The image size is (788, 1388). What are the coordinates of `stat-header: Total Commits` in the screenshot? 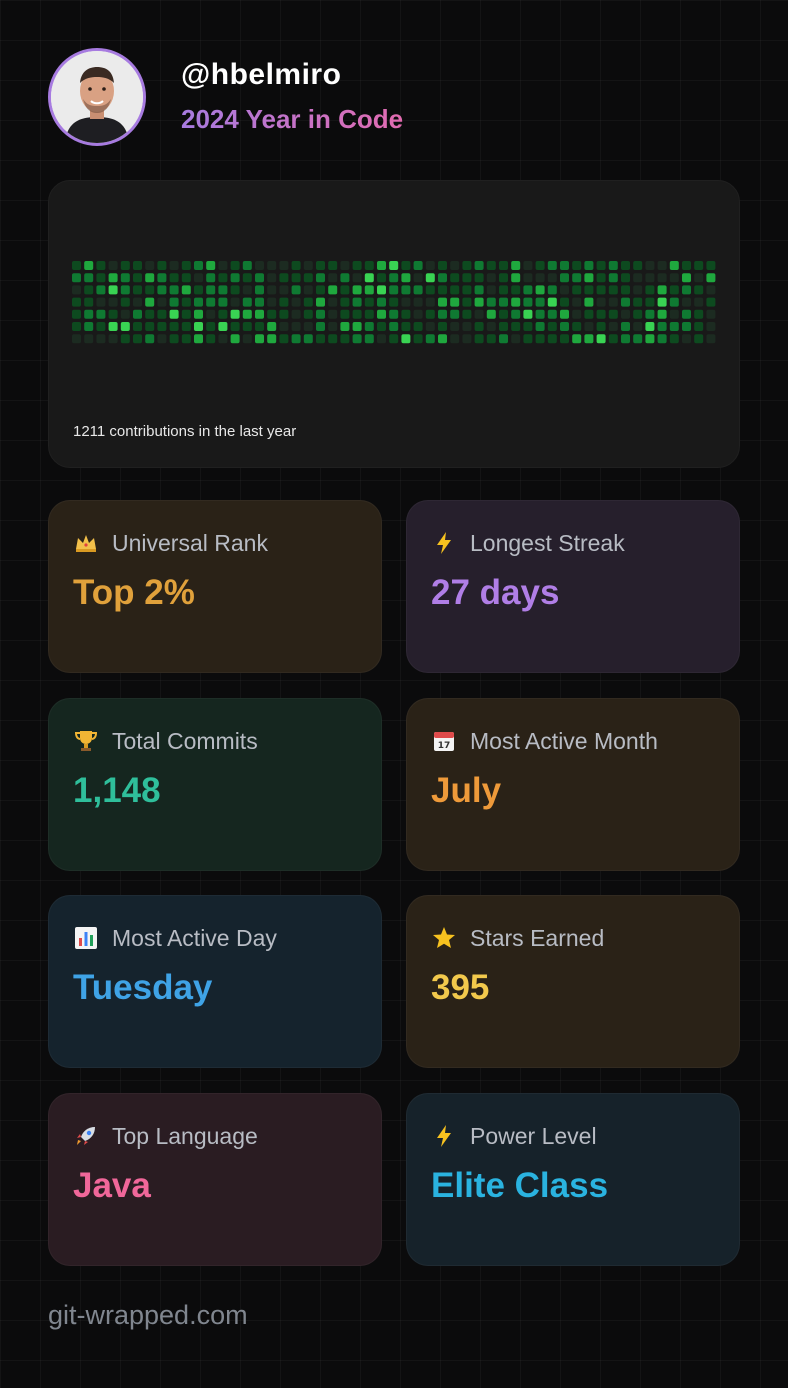 It's located at (165, 741).